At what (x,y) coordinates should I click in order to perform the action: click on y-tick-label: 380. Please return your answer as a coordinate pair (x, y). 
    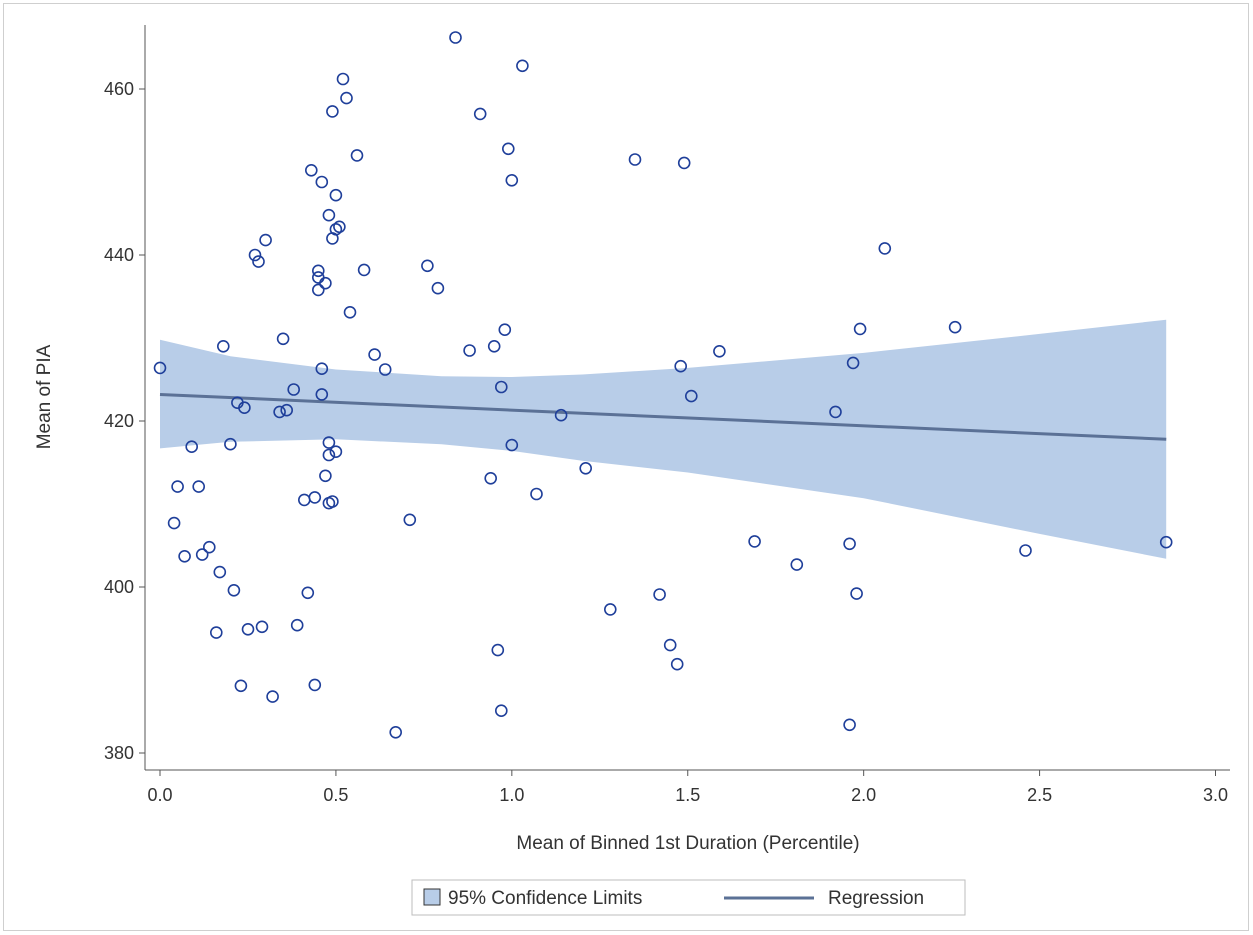
    Looking at the image, I should click on (119, 753).